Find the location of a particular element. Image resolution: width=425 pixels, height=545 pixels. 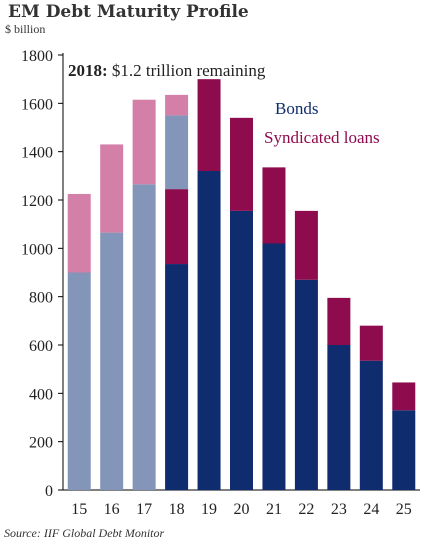

annotation-2018: 2018: $1.2 trillion remaining is located at coordinates (167, 70).